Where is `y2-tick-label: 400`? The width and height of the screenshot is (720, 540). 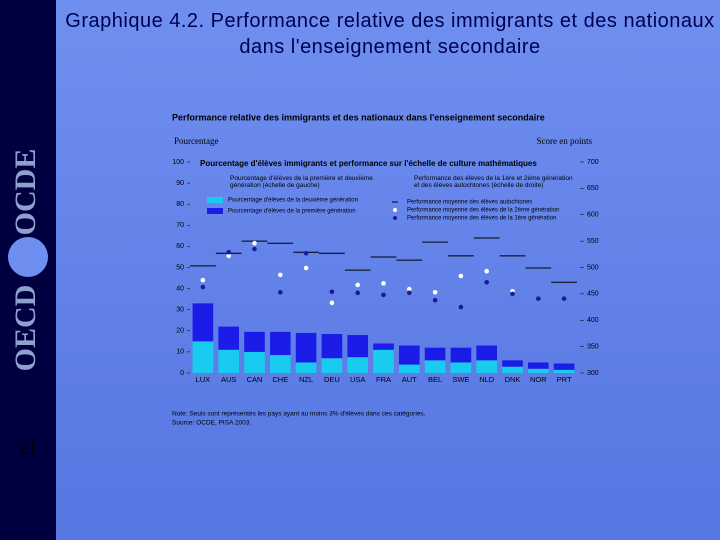
y2-tick-label: 400 is located at coordinates (593, 320).